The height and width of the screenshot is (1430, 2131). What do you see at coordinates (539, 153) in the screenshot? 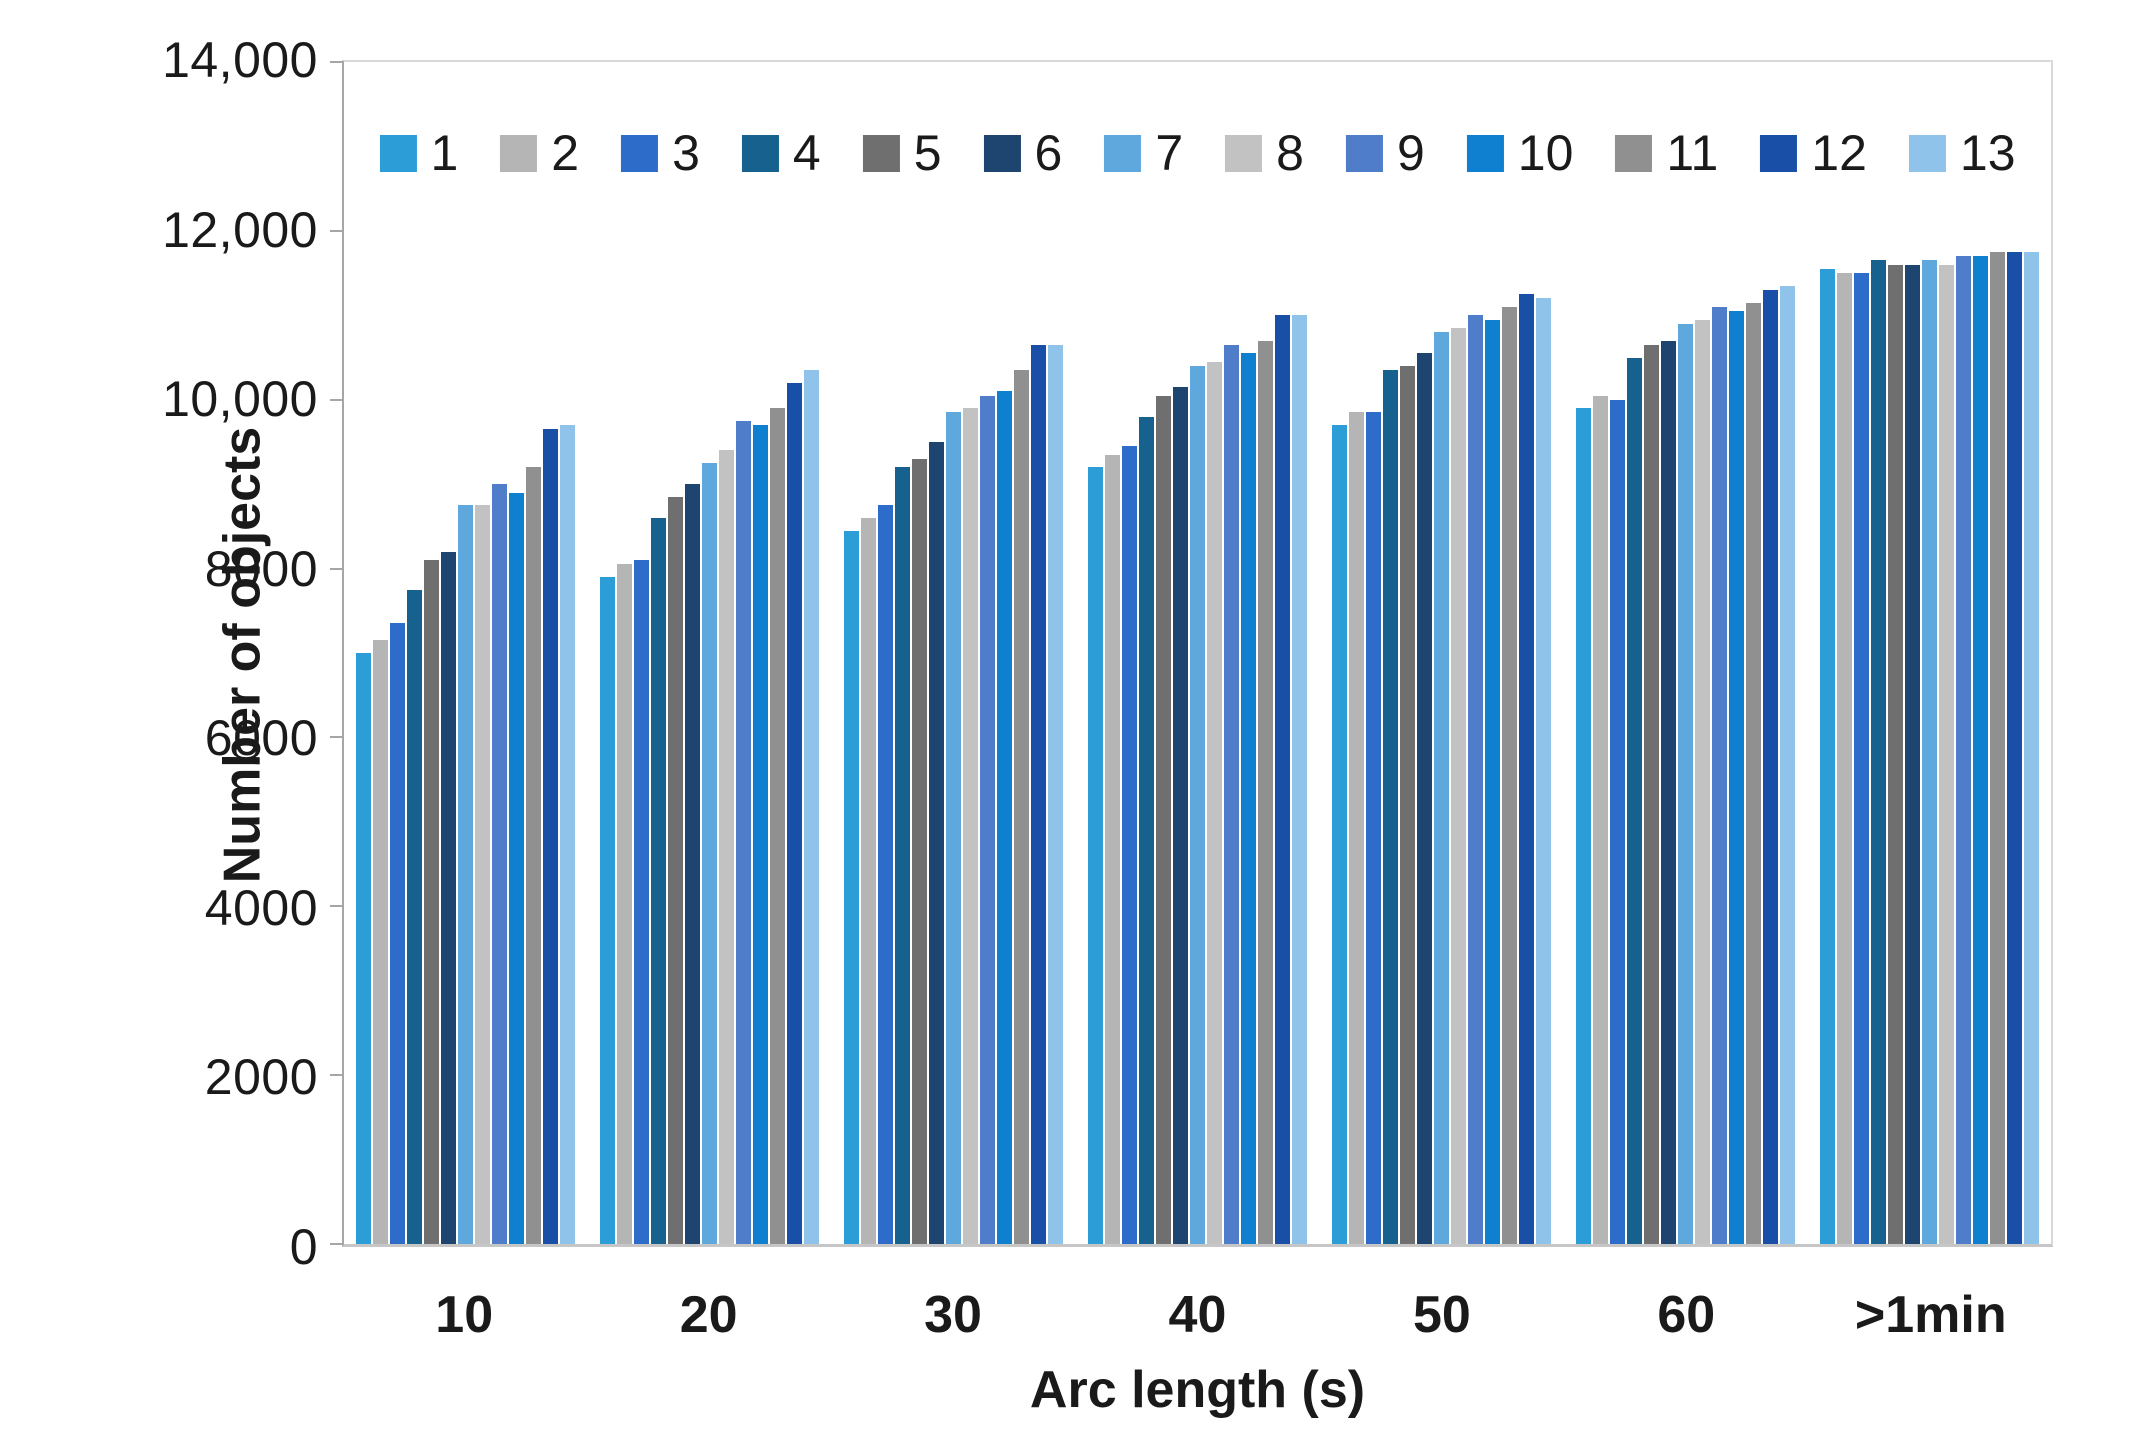
I see `legend-item: 2` at bounding box center [539, 153].